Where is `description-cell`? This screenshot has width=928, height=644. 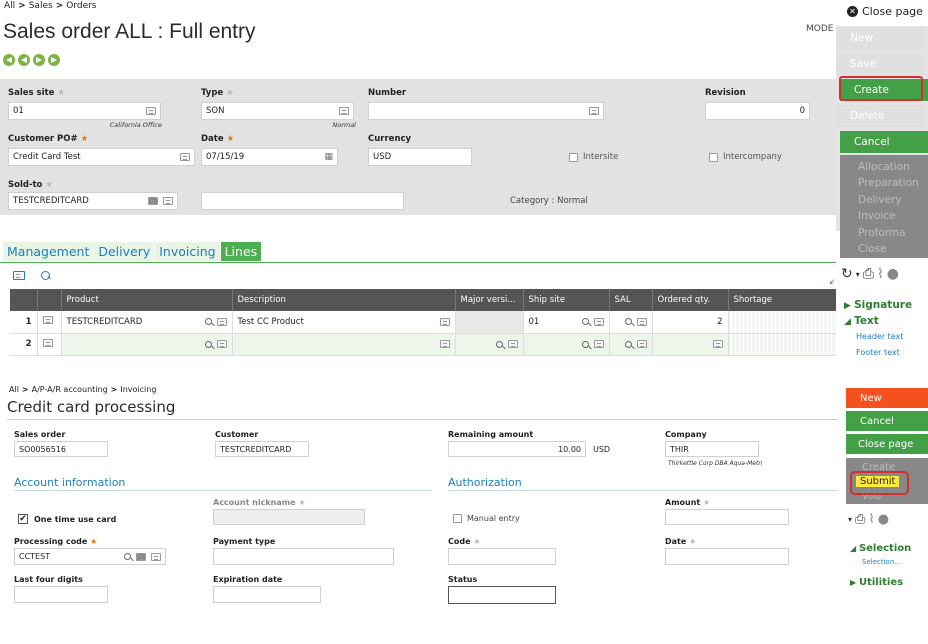 description-cell is located at coordinates (344, 344).